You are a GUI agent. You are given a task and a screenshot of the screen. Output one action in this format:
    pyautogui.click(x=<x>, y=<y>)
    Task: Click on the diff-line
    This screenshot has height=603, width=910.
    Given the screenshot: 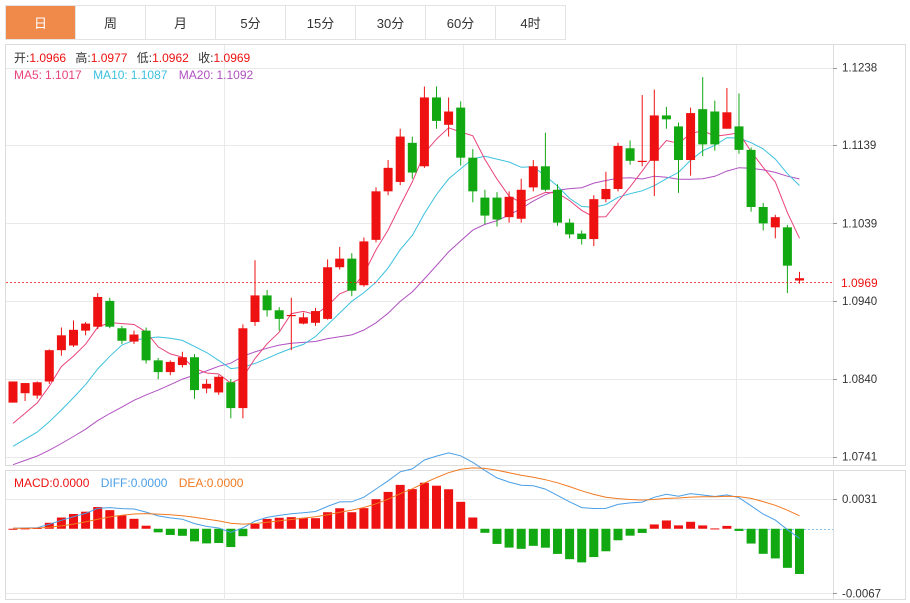 What is the action you would take?
    pyautogui.click(x=406, y=495)
    